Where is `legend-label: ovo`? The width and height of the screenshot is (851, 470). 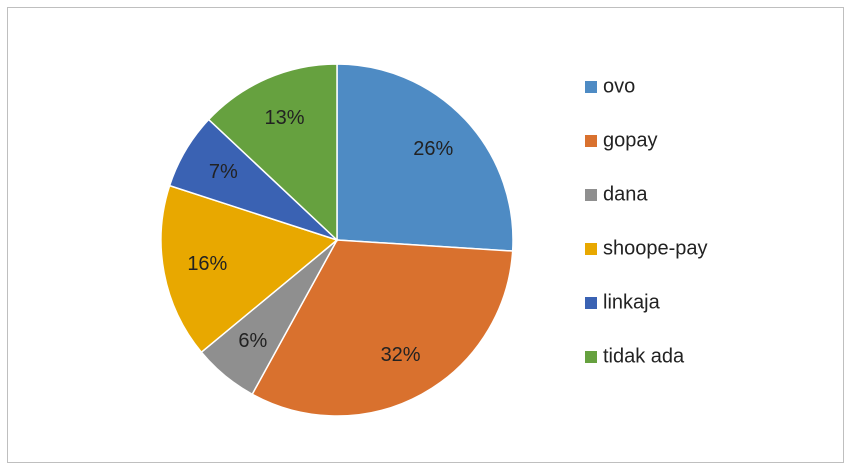 legend-label: ovo is located at coordinates (619, 86).